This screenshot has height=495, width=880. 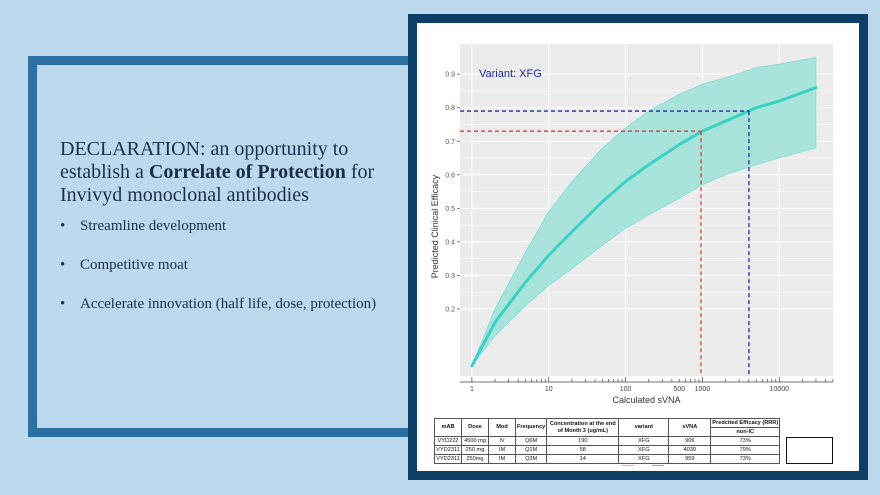 I want to click on y-tick-label: 0.2, so click(x=450, y=309).